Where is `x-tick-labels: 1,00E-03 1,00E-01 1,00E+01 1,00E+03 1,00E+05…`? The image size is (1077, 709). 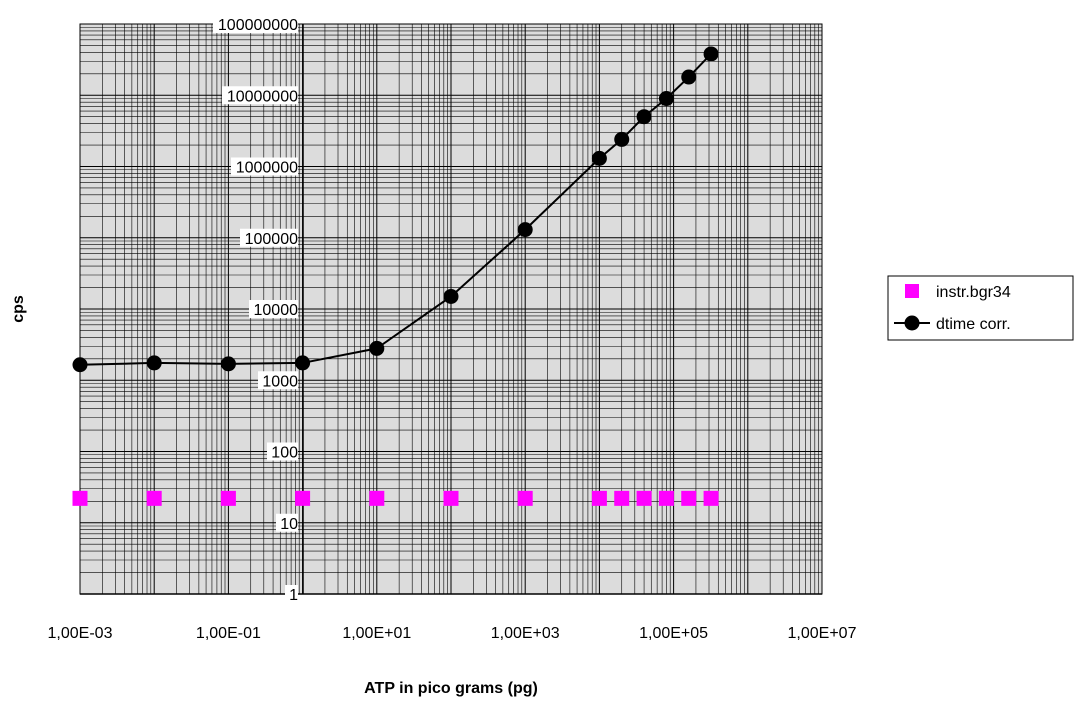 x-tick-labels: 1,00E-03 1,00E-01 1,00E+01 1,00E+03 1,00E+05… is located at coordinates (452, 633).